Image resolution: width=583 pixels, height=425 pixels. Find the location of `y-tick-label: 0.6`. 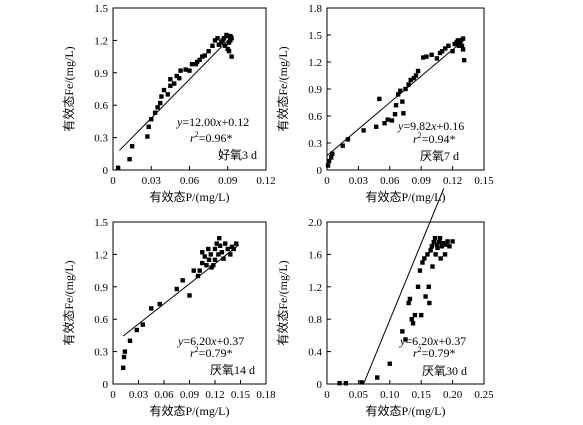

y-tick-label: 0.6 is located at coordinates (101, 320).